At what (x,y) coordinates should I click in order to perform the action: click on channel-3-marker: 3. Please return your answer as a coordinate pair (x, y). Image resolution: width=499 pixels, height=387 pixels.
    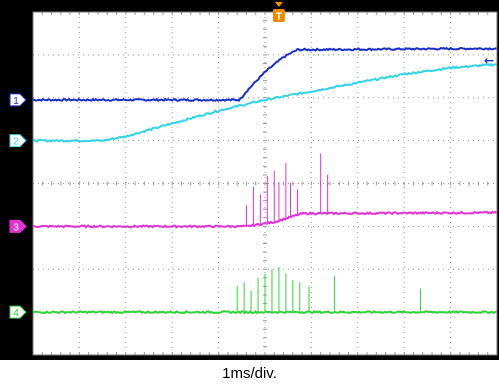
    Looking at the image, I should click on (18, 226).